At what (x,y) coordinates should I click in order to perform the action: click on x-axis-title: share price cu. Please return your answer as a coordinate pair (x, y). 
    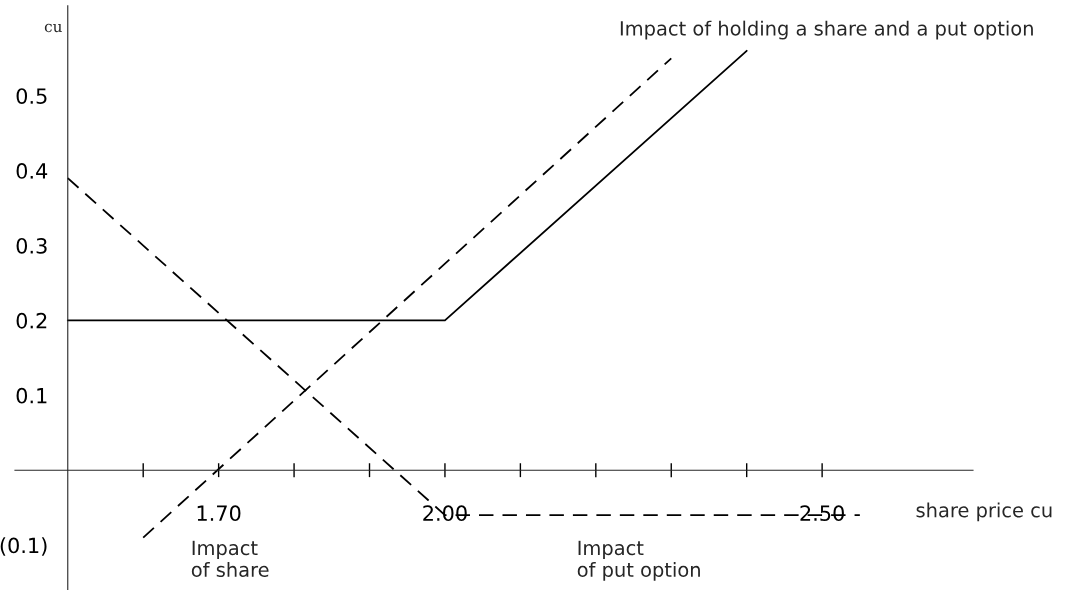
    Looking at the image, I should click on (984, 512).